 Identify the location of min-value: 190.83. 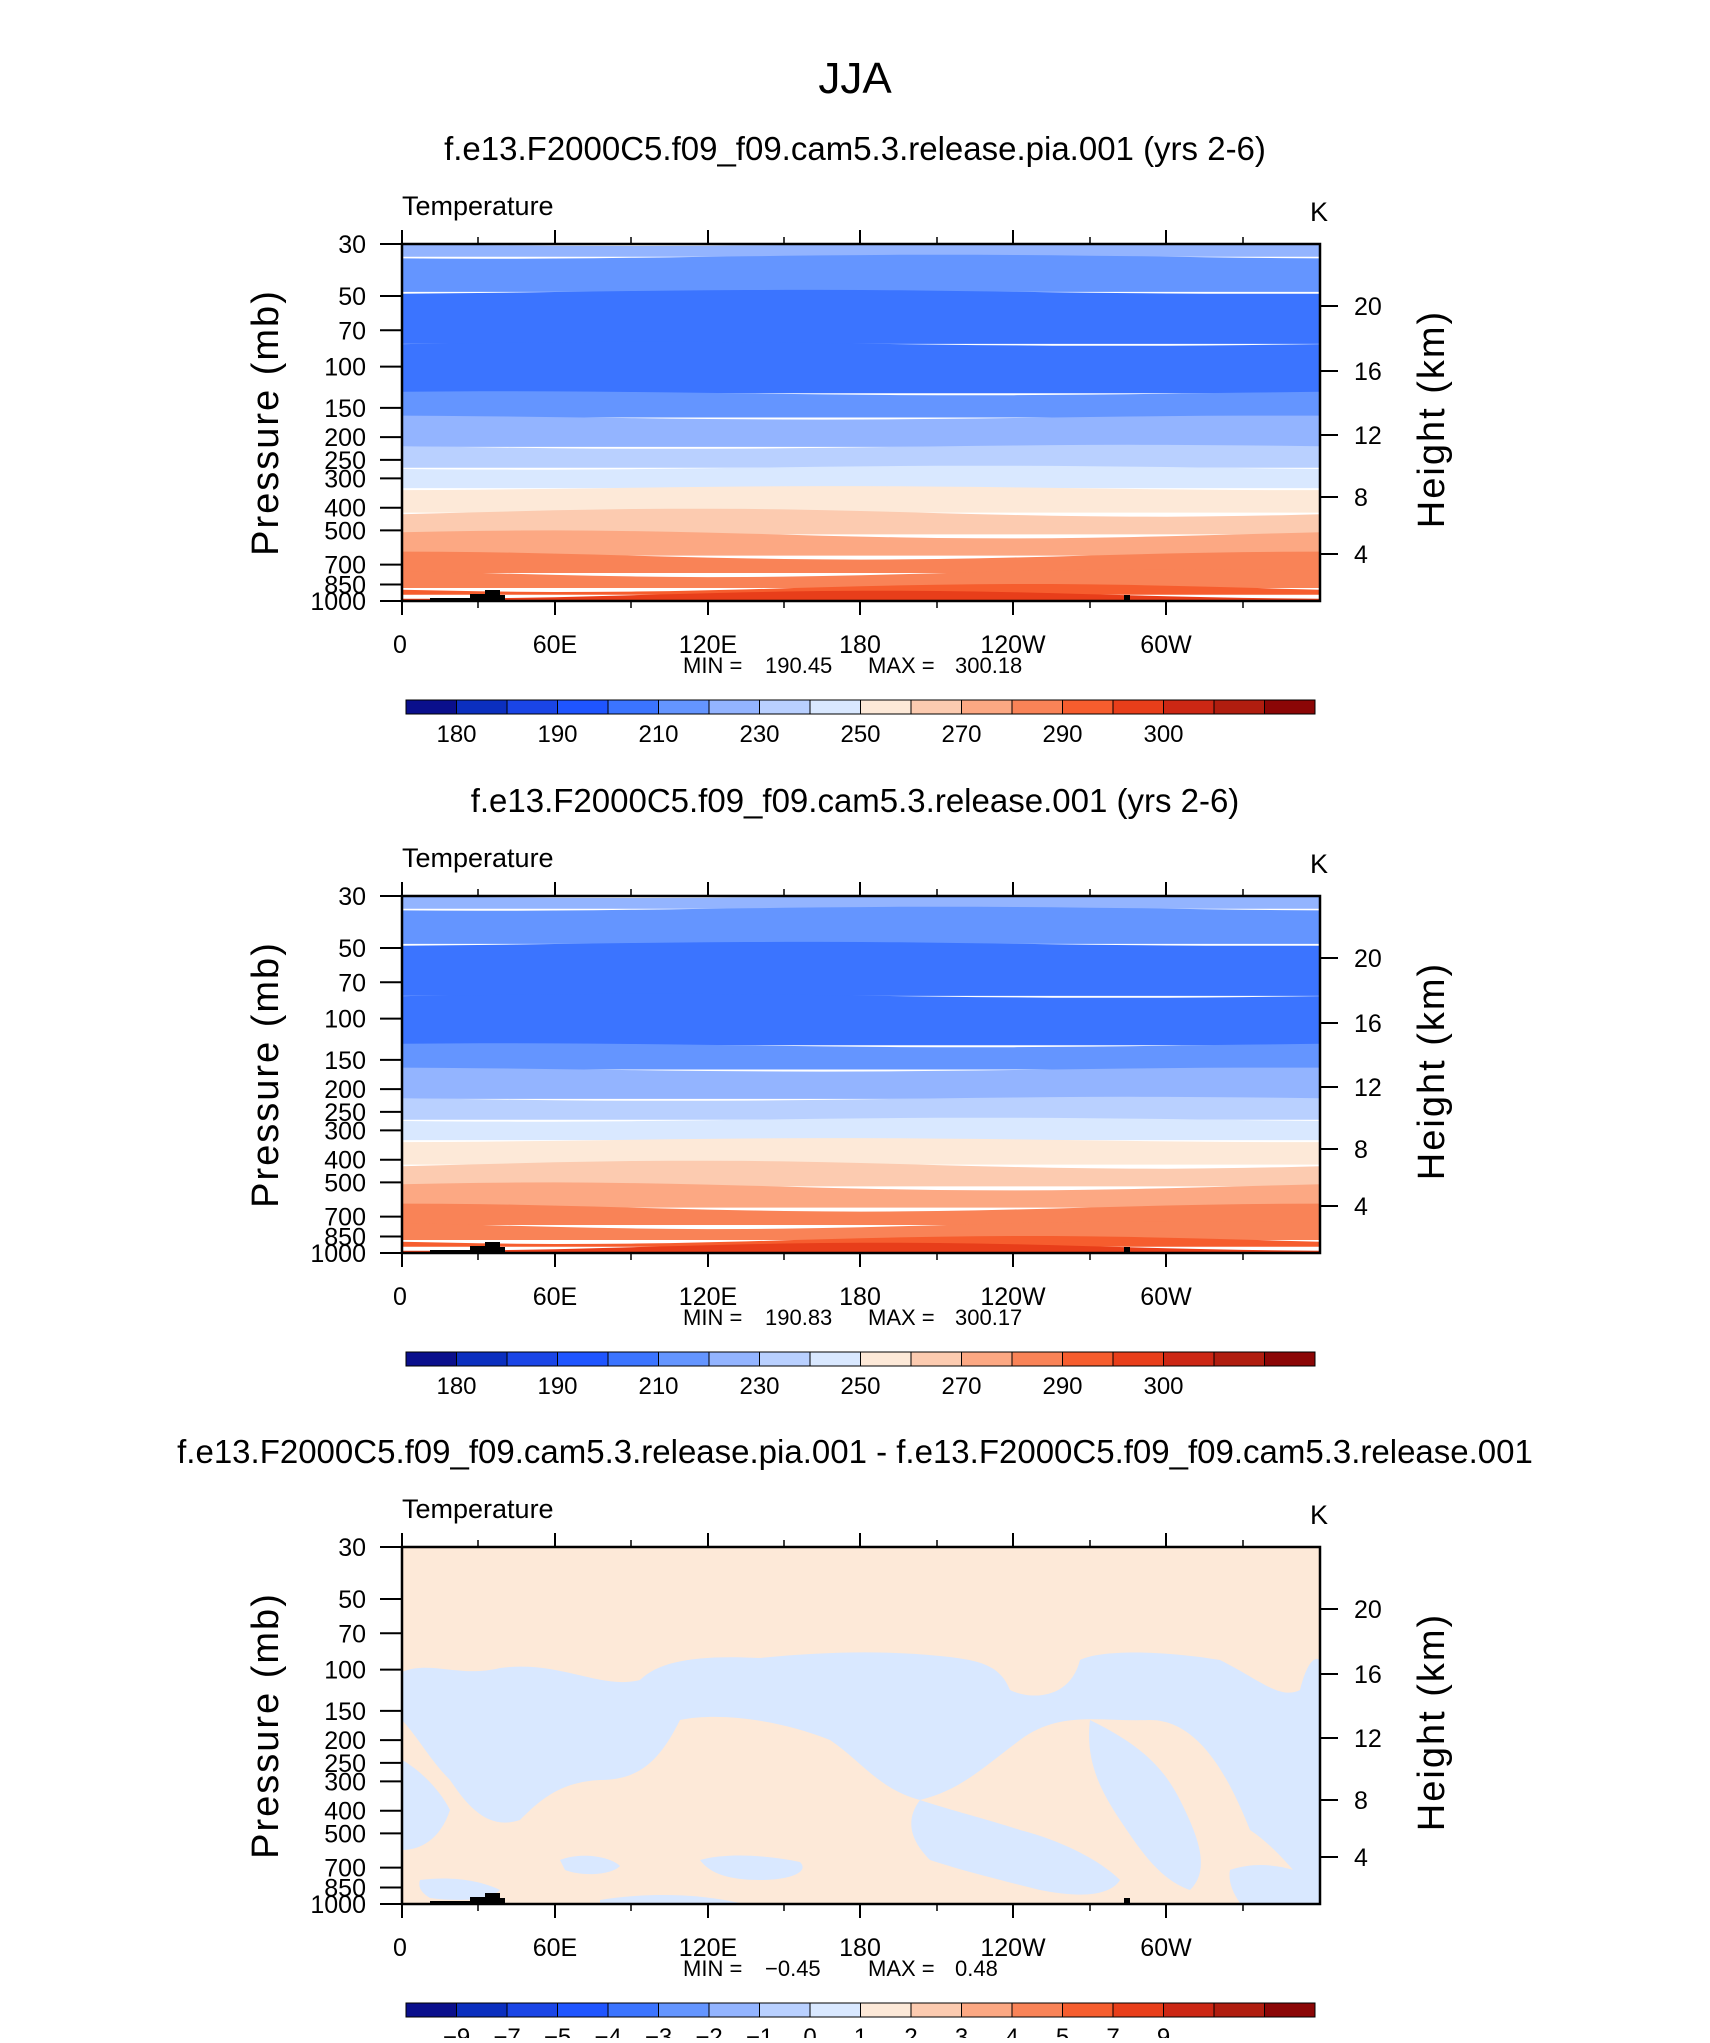
(798, 1317).